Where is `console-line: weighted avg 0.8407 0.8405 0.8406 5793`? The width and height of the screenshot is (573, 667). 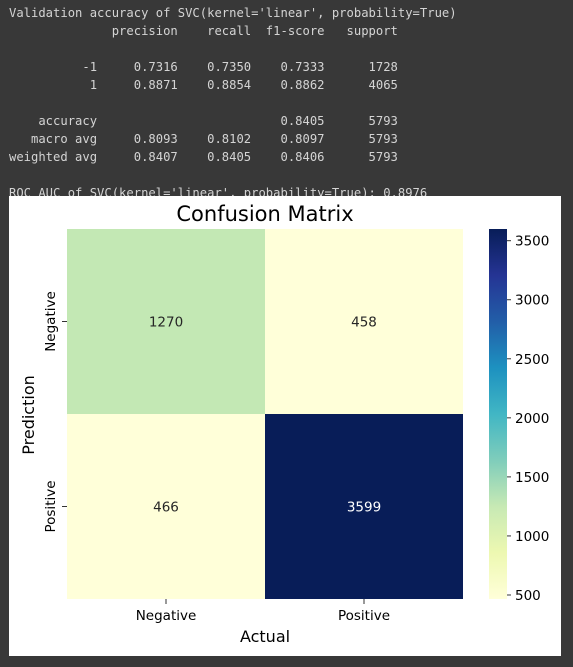
console-line: weighted avg 0.8407 0.8405 0.8406 5793 is located at coordinates (203, 157).